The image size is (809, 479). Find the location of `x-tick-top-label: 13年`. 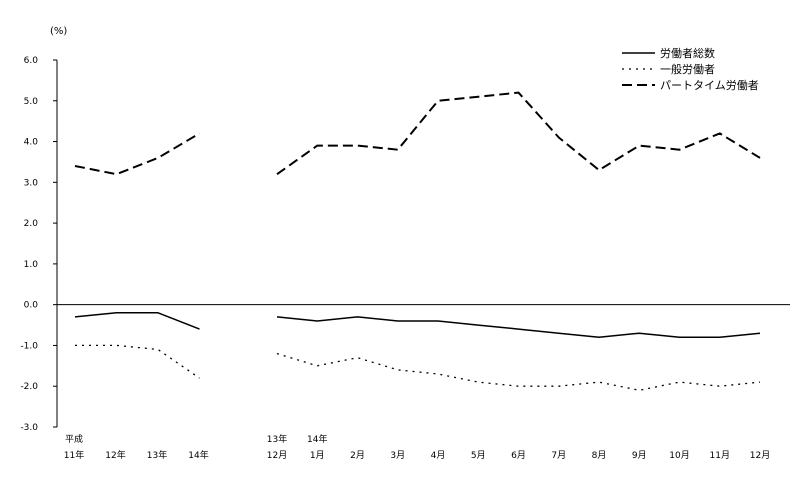

x-tick-top-label: 13年 is located at coordinates (277, 439).